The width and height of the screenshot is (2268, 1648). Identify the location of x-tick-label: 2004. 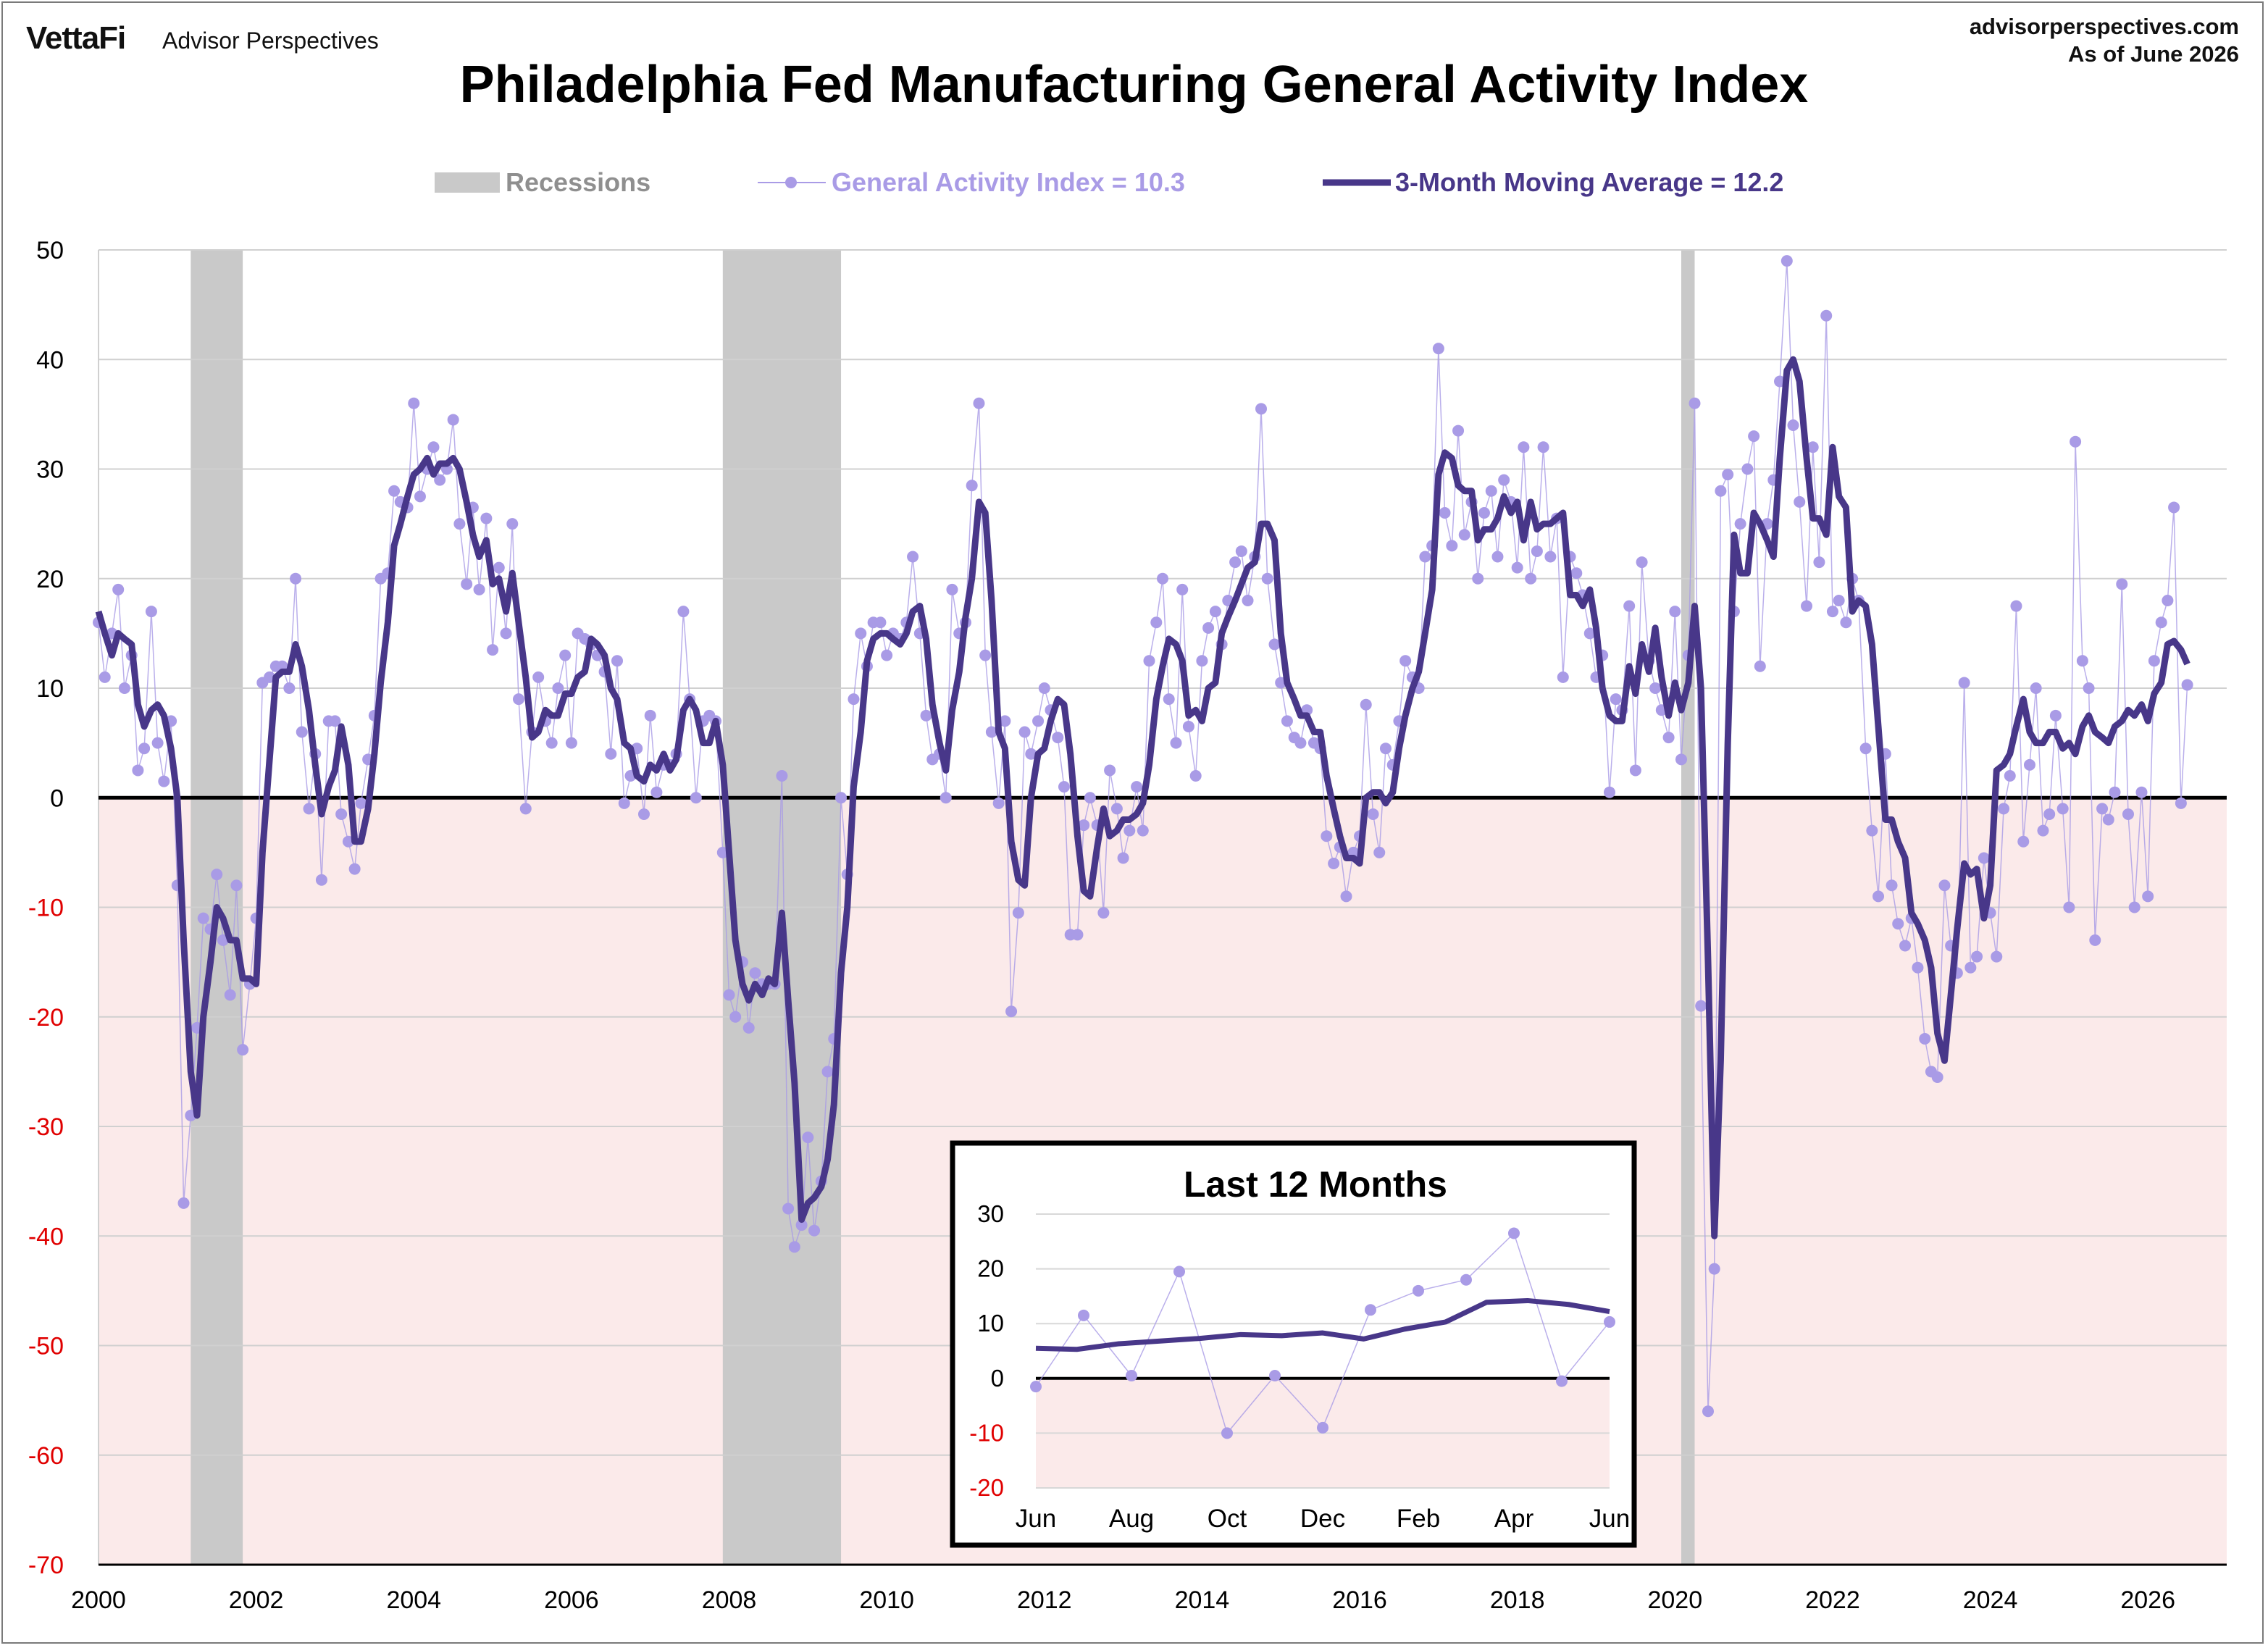
(414, 1600).